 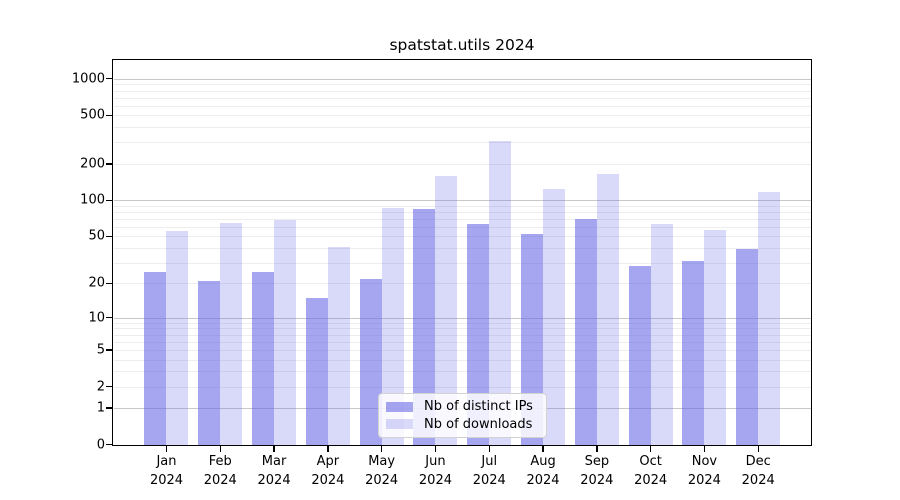 What do you see at coordinates (92, 115) in the screenshot?
I see `y-tick-label-500: 500` at bounding box center [92, 115].